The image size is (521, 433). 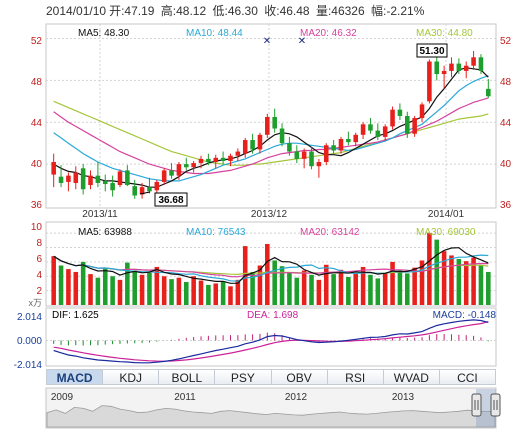 What do you see at coordinates (37, 41) in the screenshot?
I see `price-tick-left: 52` at bounding box center [37, 41].